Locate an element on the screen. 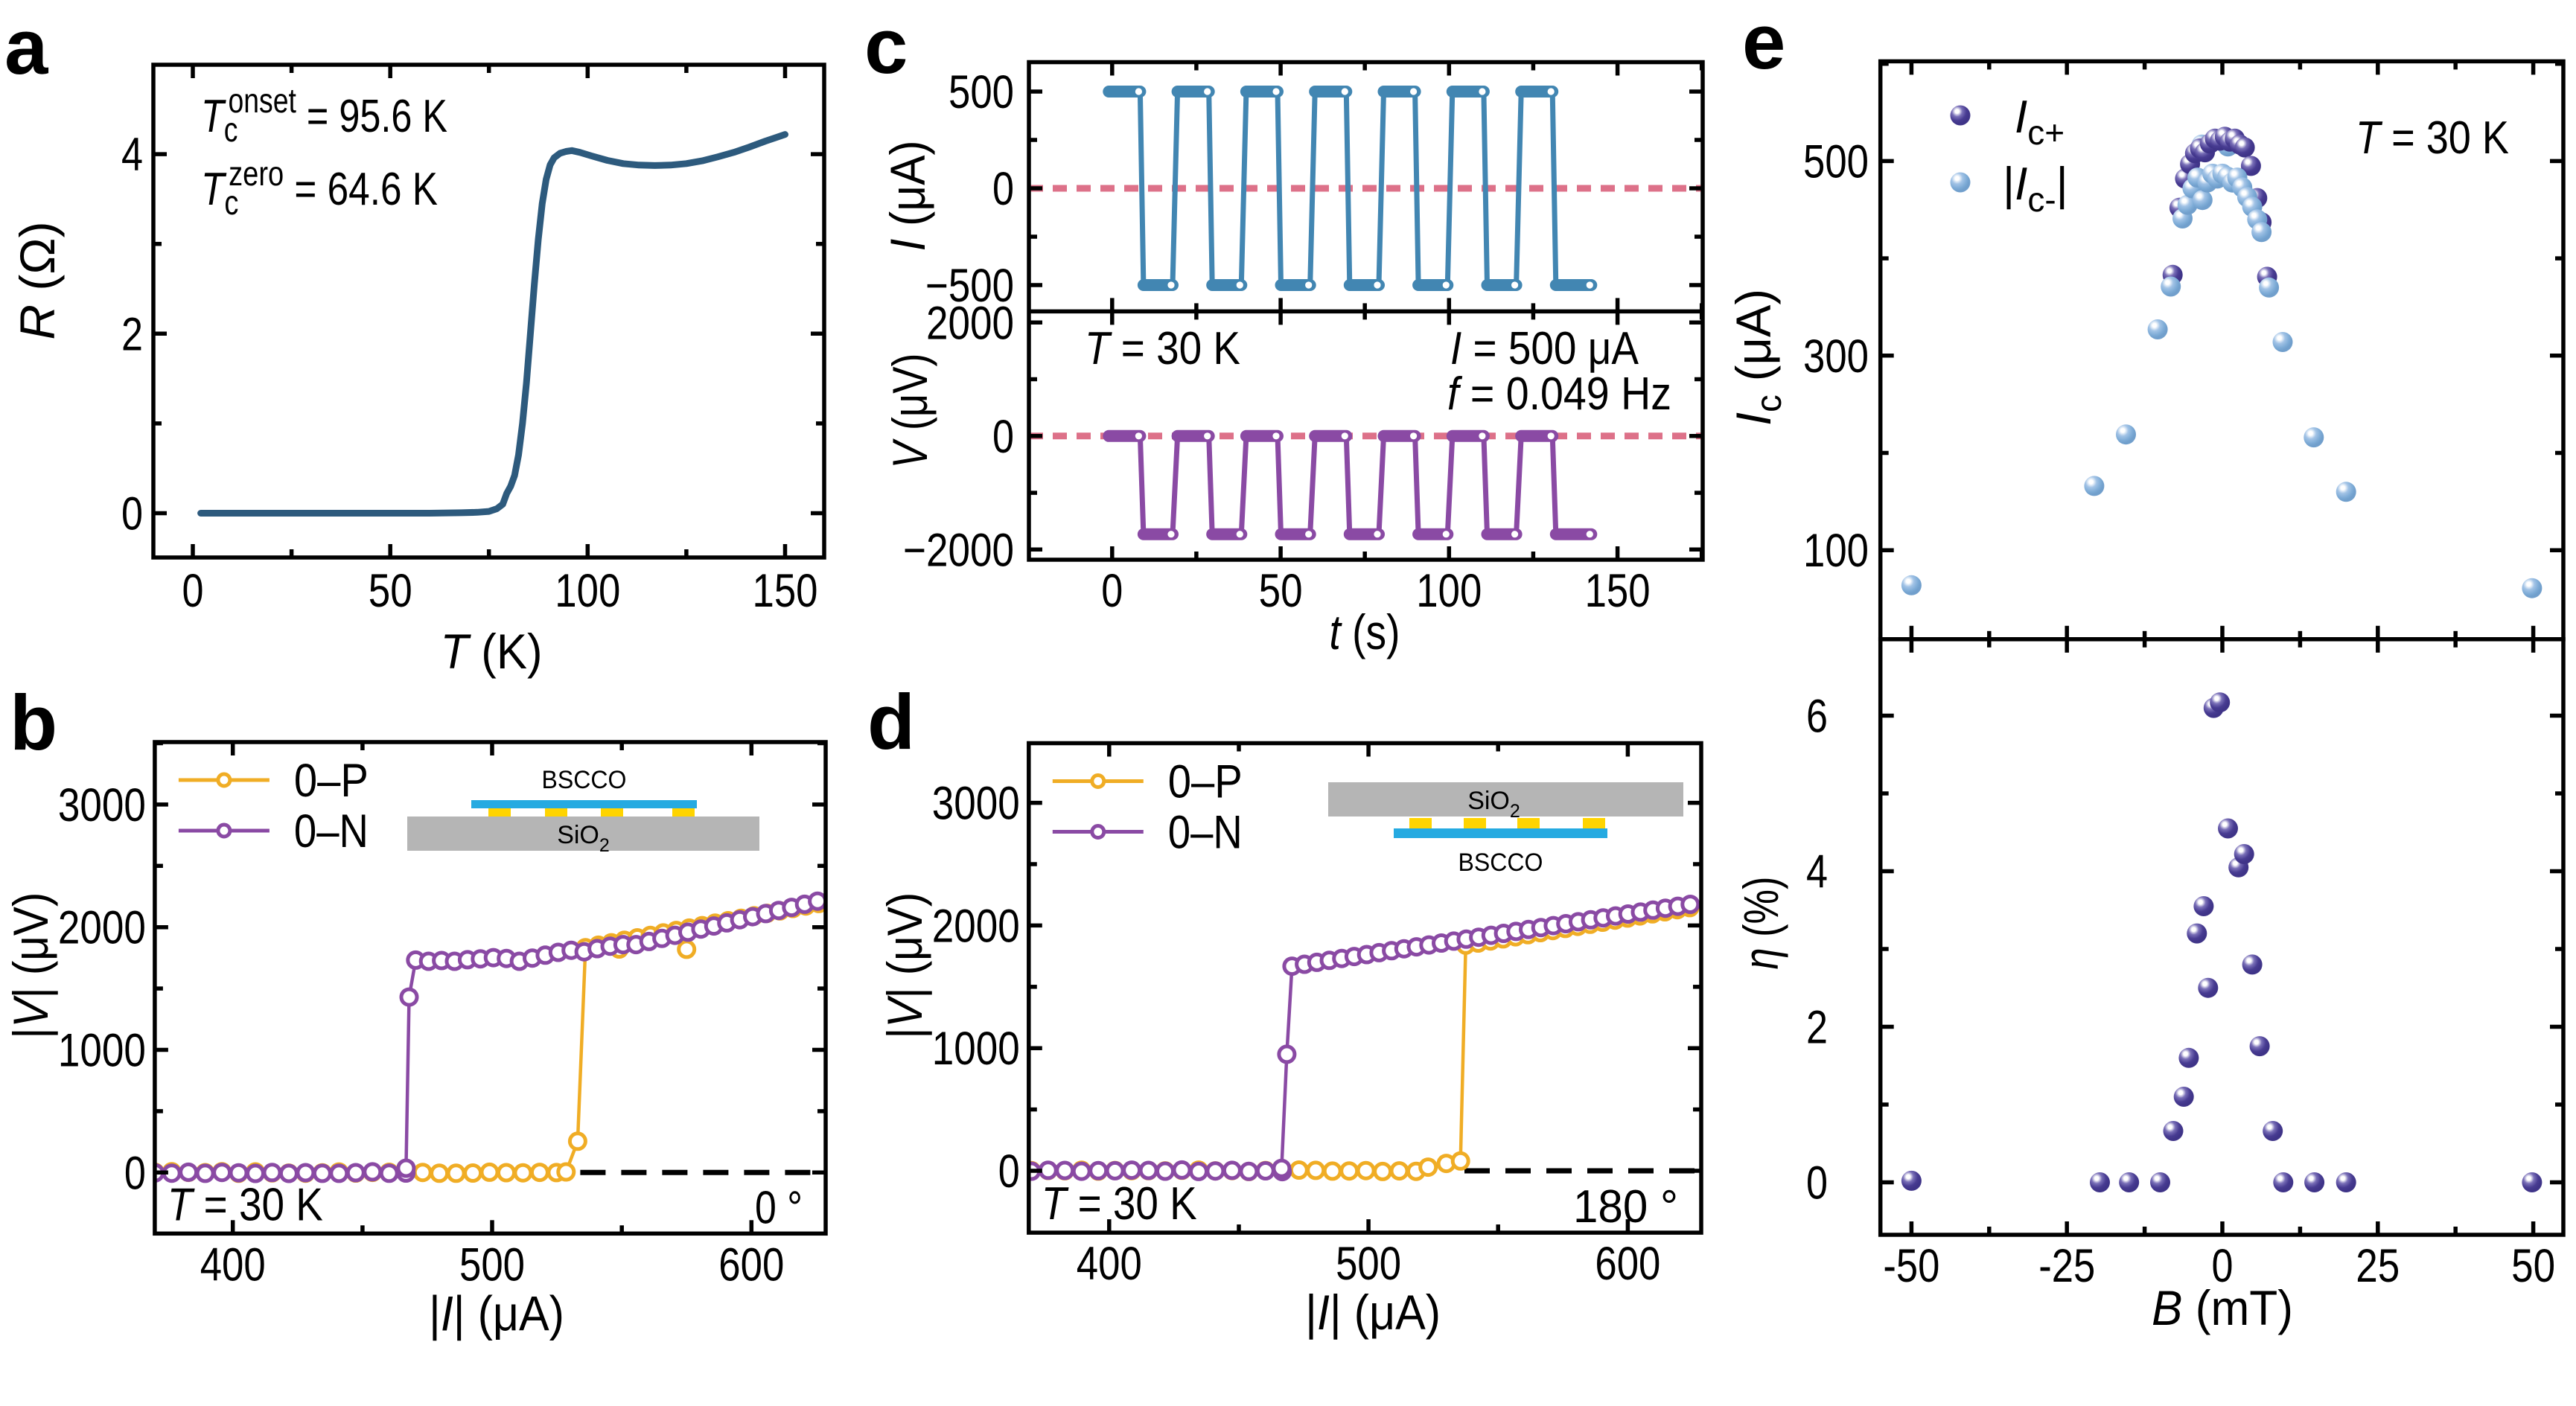  svg-text: 6 is located at coordinates (1817, 717).